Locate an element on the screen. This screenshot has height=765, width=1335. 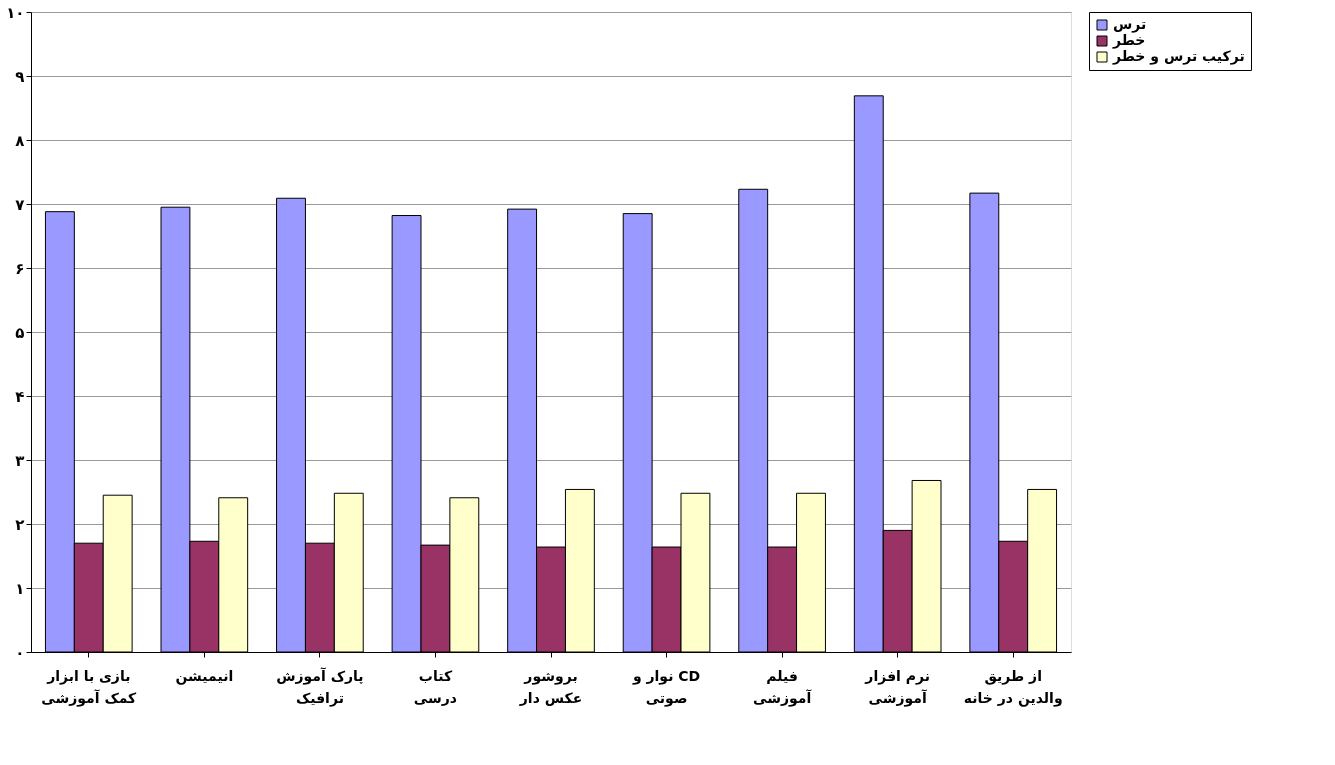
x-tick-label: نوار و CD صوتی is located at coordinates (666, 687).